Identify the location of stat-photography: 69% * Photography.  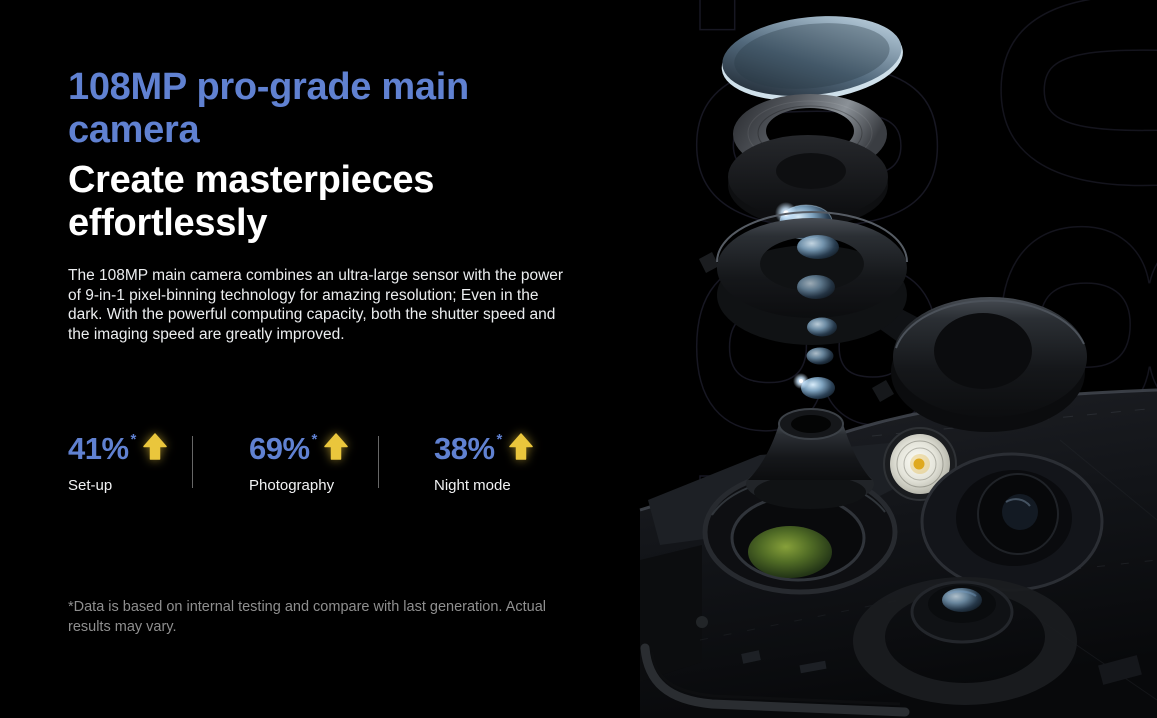
(285, 462).